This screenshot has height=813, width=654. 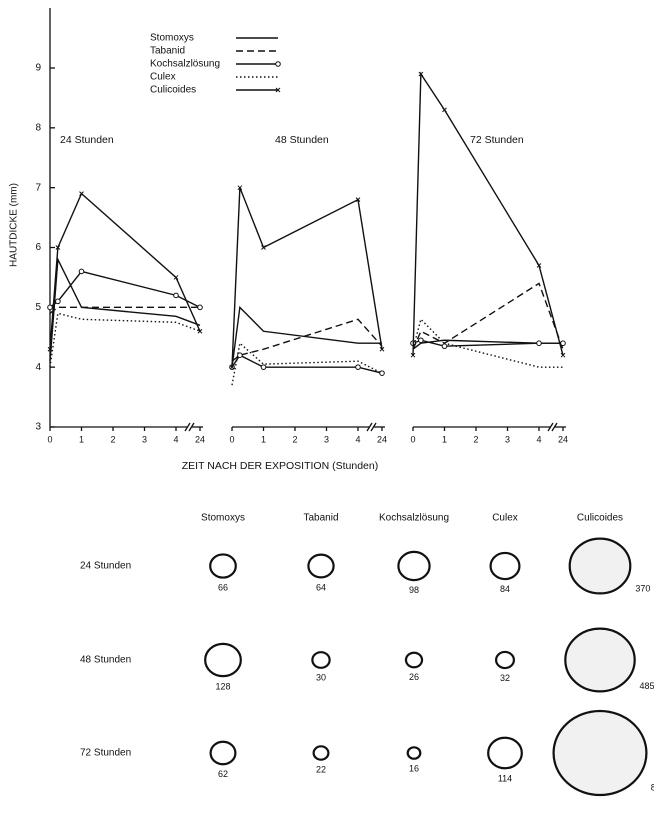 What do you see at coordinates (320, 518) in the screenshot?
I see `column-header: Tabanid` at bounding box center [320, 518].